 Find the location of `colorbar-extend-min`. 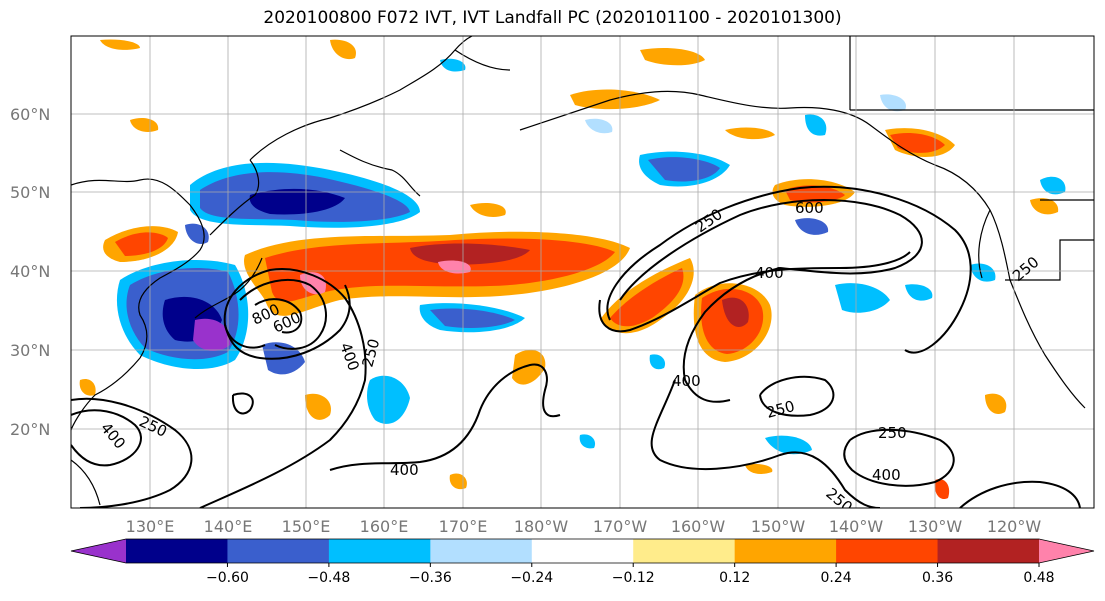

colorbar-extend-min is located at coordinates (98, 551).